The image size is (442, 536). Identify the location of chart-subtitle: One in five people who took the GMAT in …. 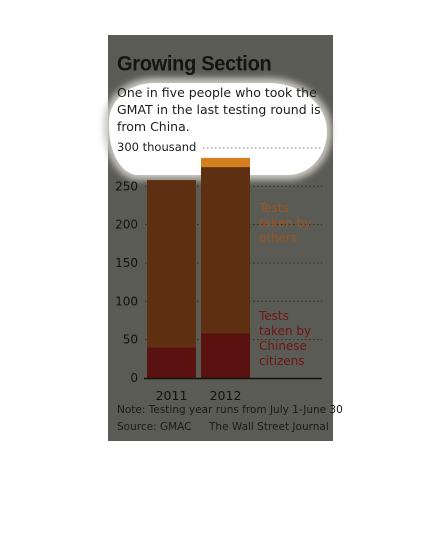
(219, 109).